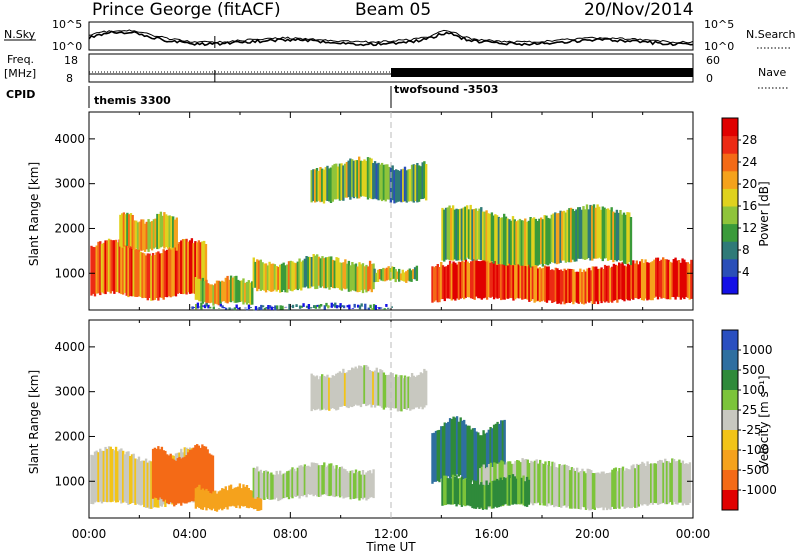 Image resolution: width=800 pixels, height=554 pixels. Describe the element at coordinates (390, 547) in the screenshot. I see `xlabel: Time UT` at that location.